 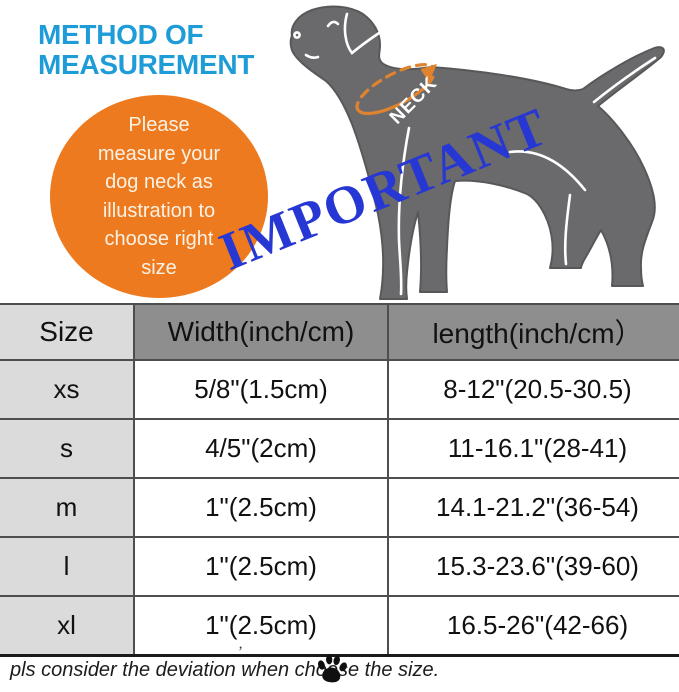 I want to click on rear-leg-separator-line, so click(x=567, y=229).